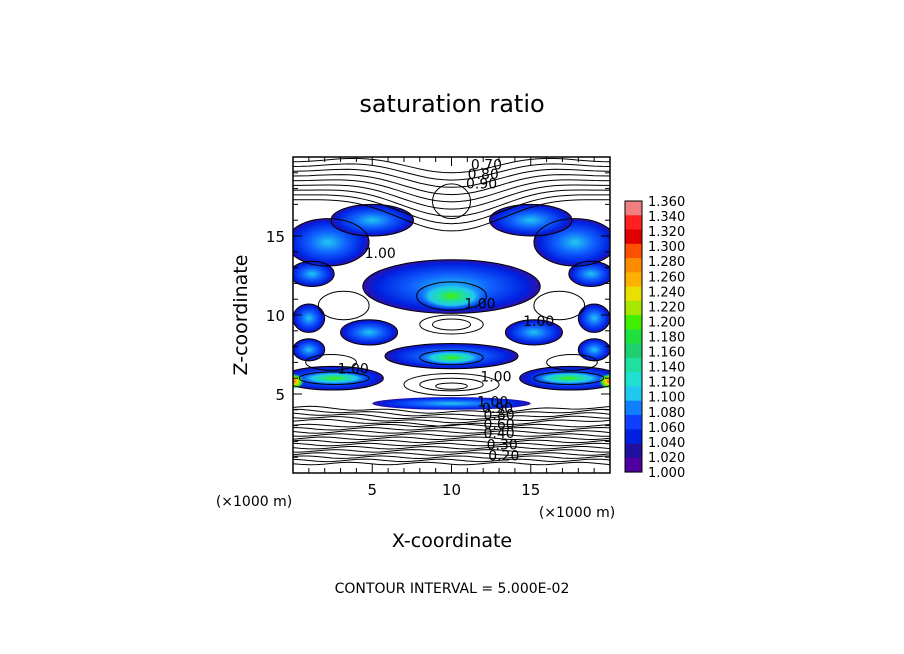 This screenshot has width=904, height=654. Describe the element at coordinates (666, 307) in the screenshot. I see `colorbar-label: 1.220` at that location.